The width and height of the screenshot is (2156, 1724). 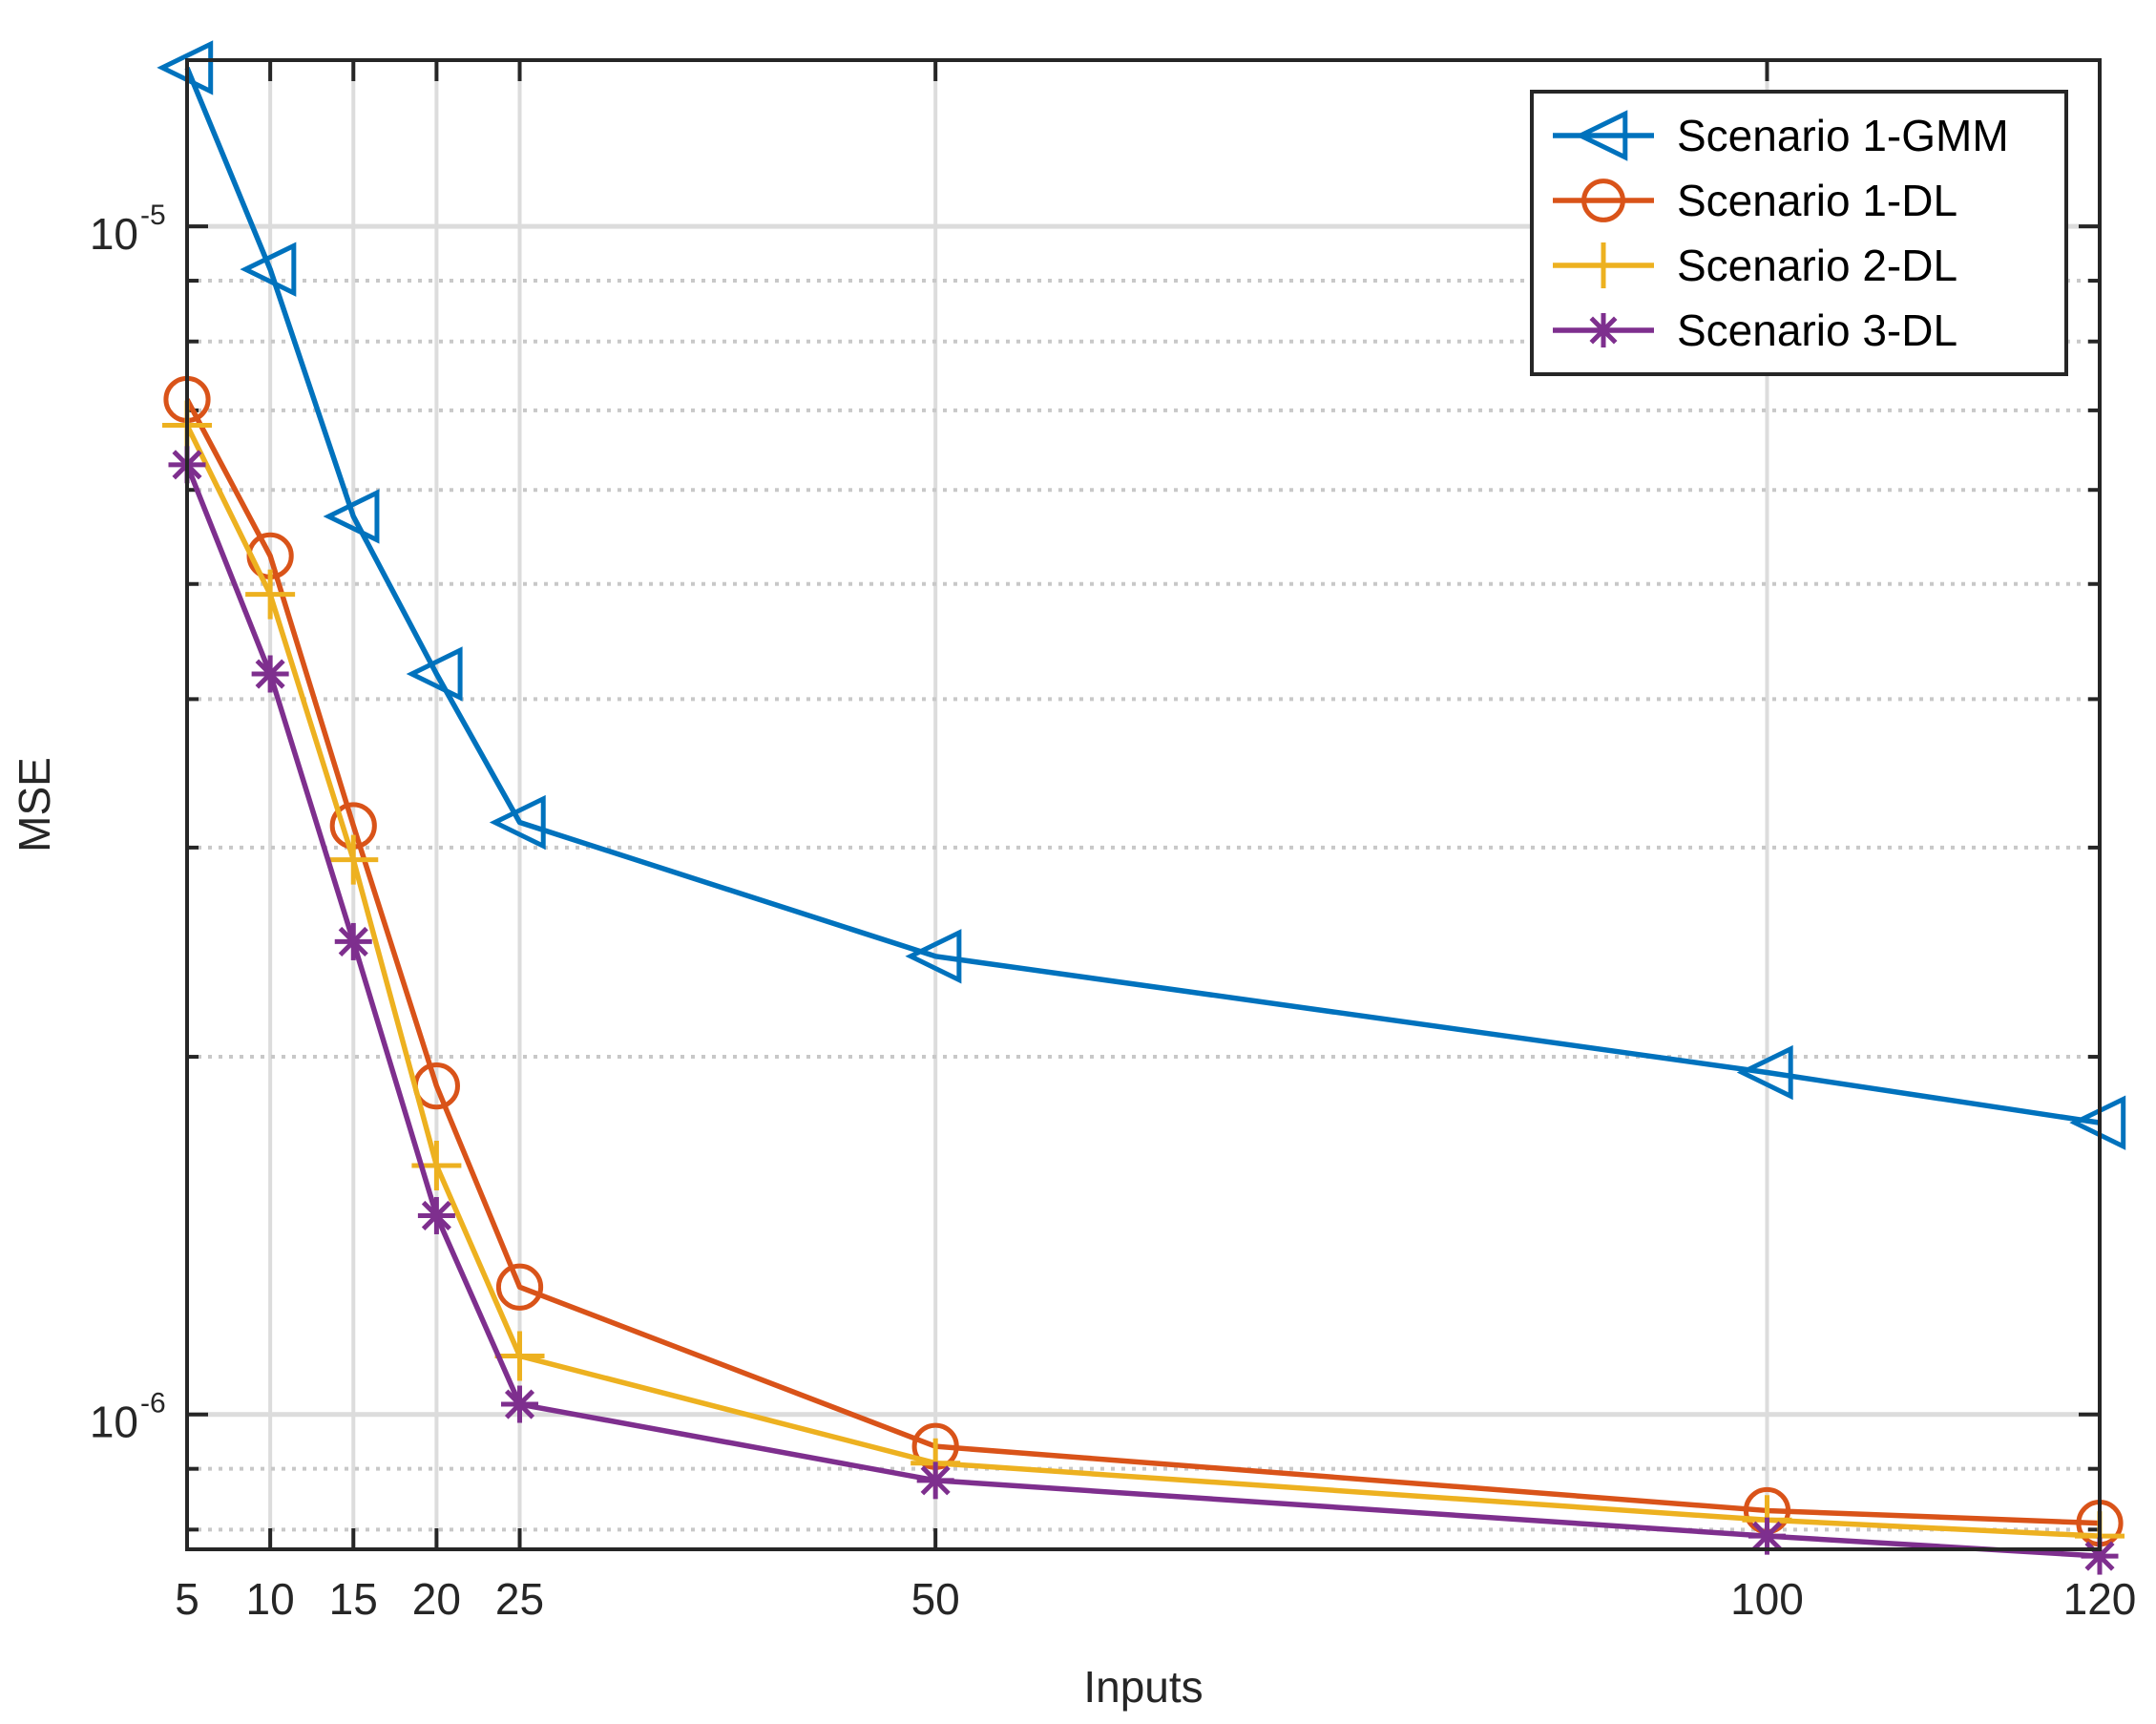 What do you see at coordinates (153, 215) in the screenshot?
I see `y-tick-label-exponent: -5` at bounding box center [153, 215].